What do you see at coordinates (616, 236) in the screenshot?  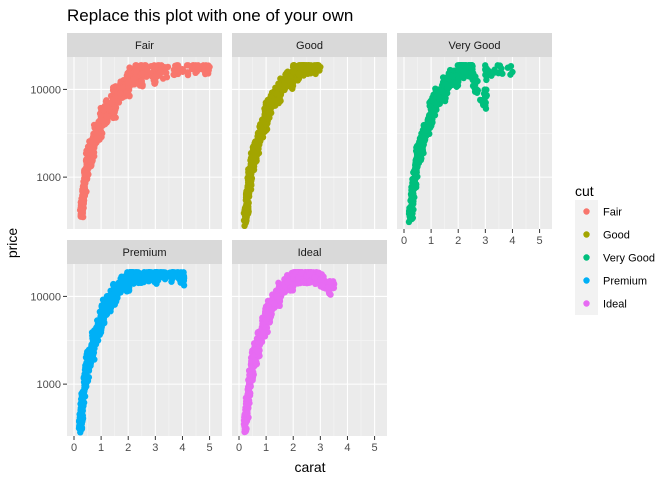 I see `legend-label: Good` at bounding box center [616, 236].